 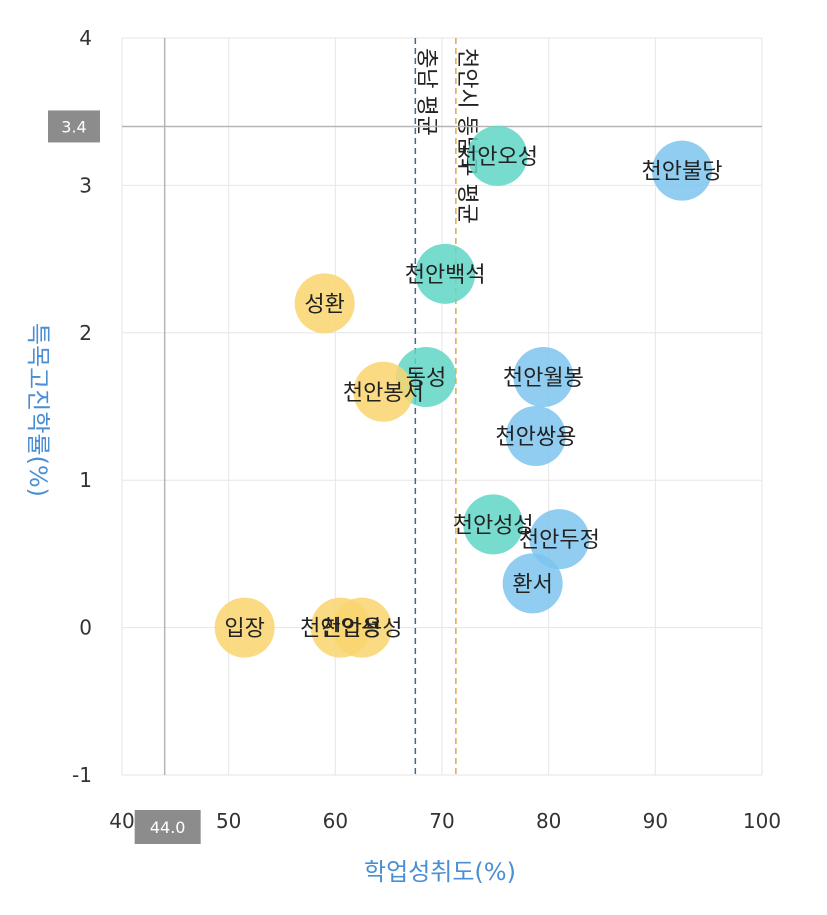 I want to click on x-tick-label: 70, so click(x=441, y=821).